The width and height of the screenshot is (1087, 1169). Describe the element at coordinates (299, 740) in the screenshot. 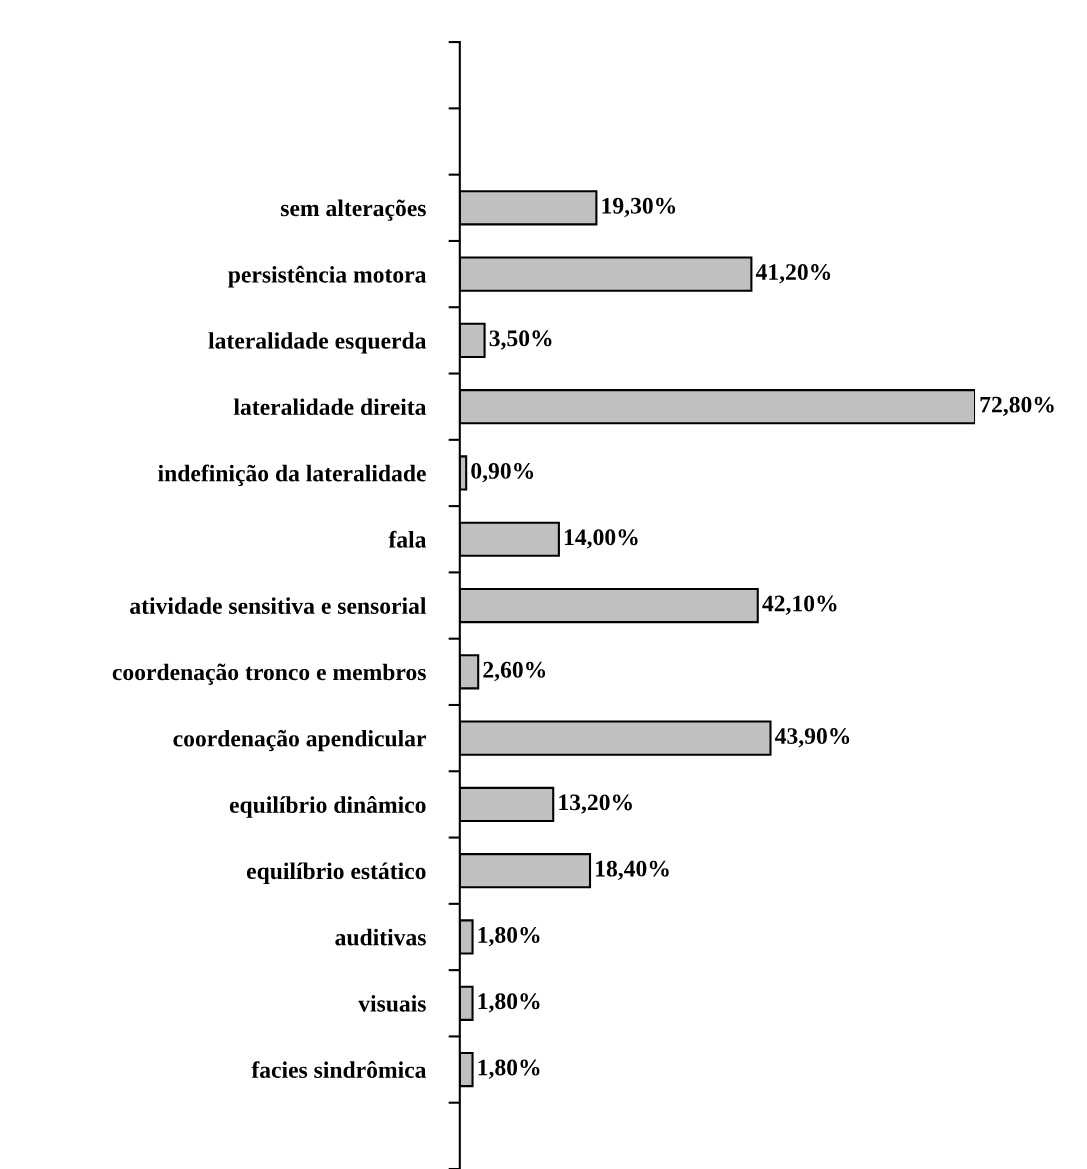

I see `y-tick-label: coordenação apendicular` at that location.